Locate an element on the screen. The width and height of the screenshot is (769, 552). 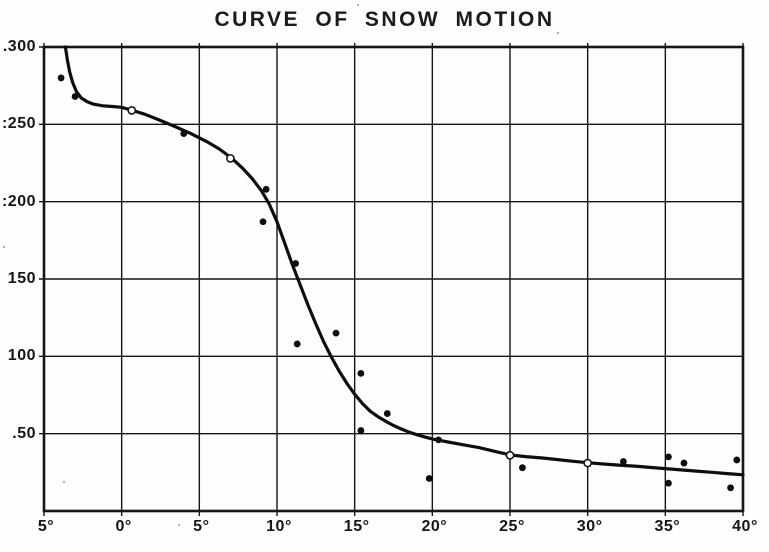
x-tick-label: 0° is located at coordinates (123, 526).